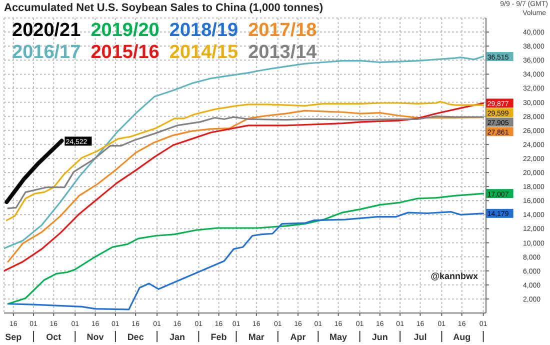  I want to click on text: 2014/15, so click(203, 53).